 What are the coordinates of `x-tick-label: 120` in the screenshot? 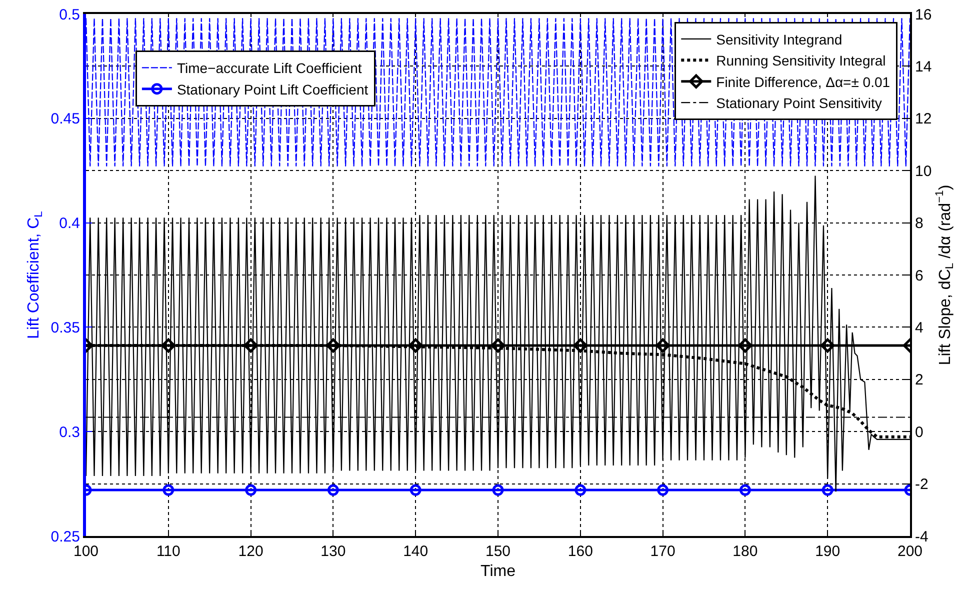 It's located at (251, 551).